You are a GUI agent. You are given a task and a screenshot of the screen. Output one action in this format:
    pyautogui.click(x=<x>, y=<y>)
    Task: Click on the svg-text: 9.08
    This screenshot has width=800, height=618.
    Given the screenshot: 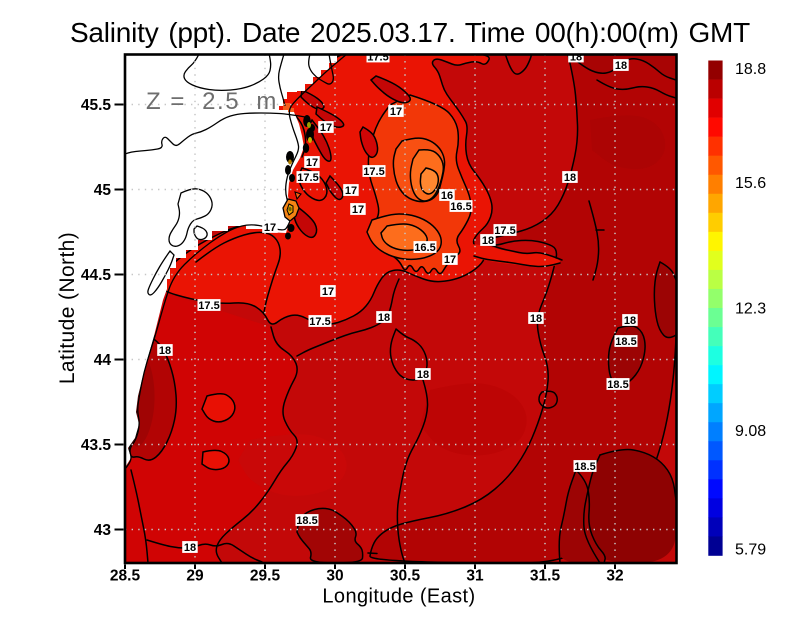 What is the action you would take?
    pyautogui.click(x=750, y=431)
    